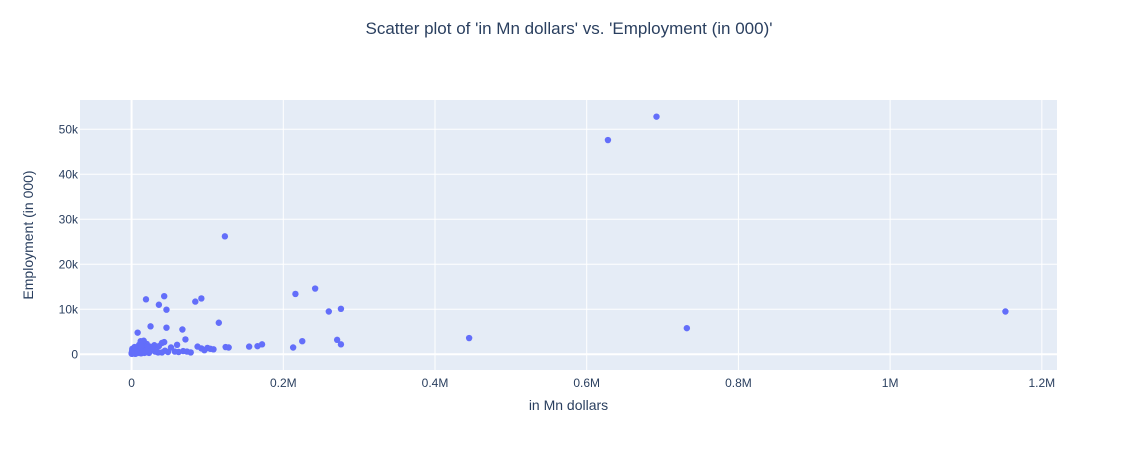  Describe the element at coordinates (69, 174) in the screenshot. I see `y-tick-label: 40k` at that location.